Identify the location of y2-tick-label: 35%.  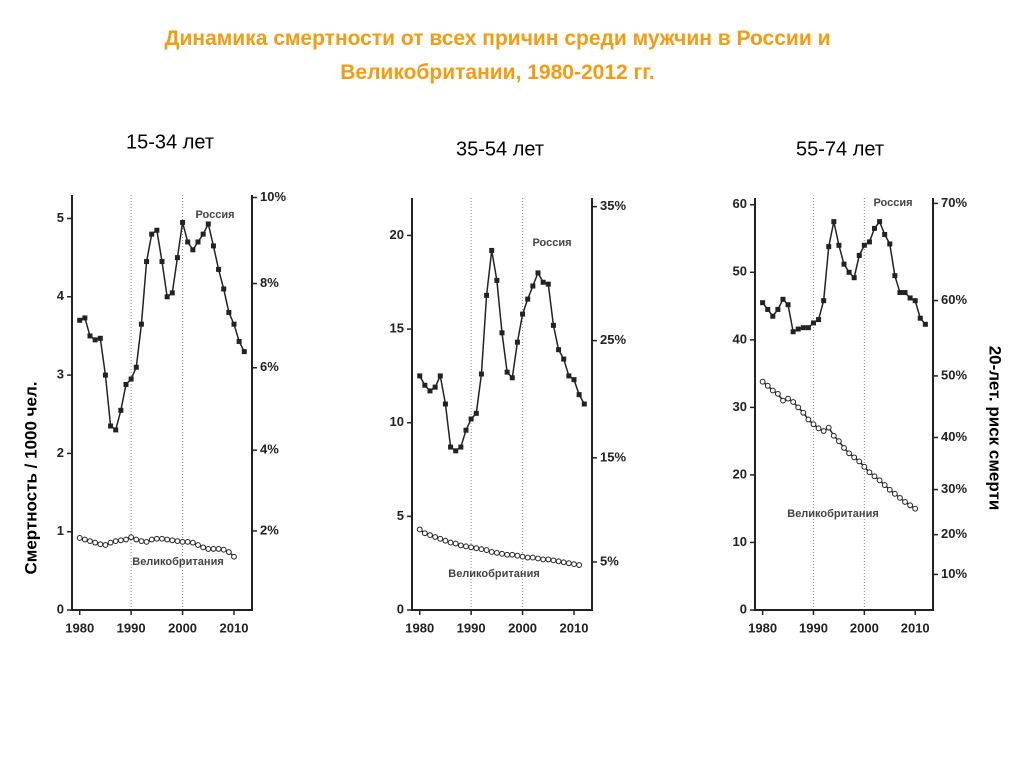
(613, 205).